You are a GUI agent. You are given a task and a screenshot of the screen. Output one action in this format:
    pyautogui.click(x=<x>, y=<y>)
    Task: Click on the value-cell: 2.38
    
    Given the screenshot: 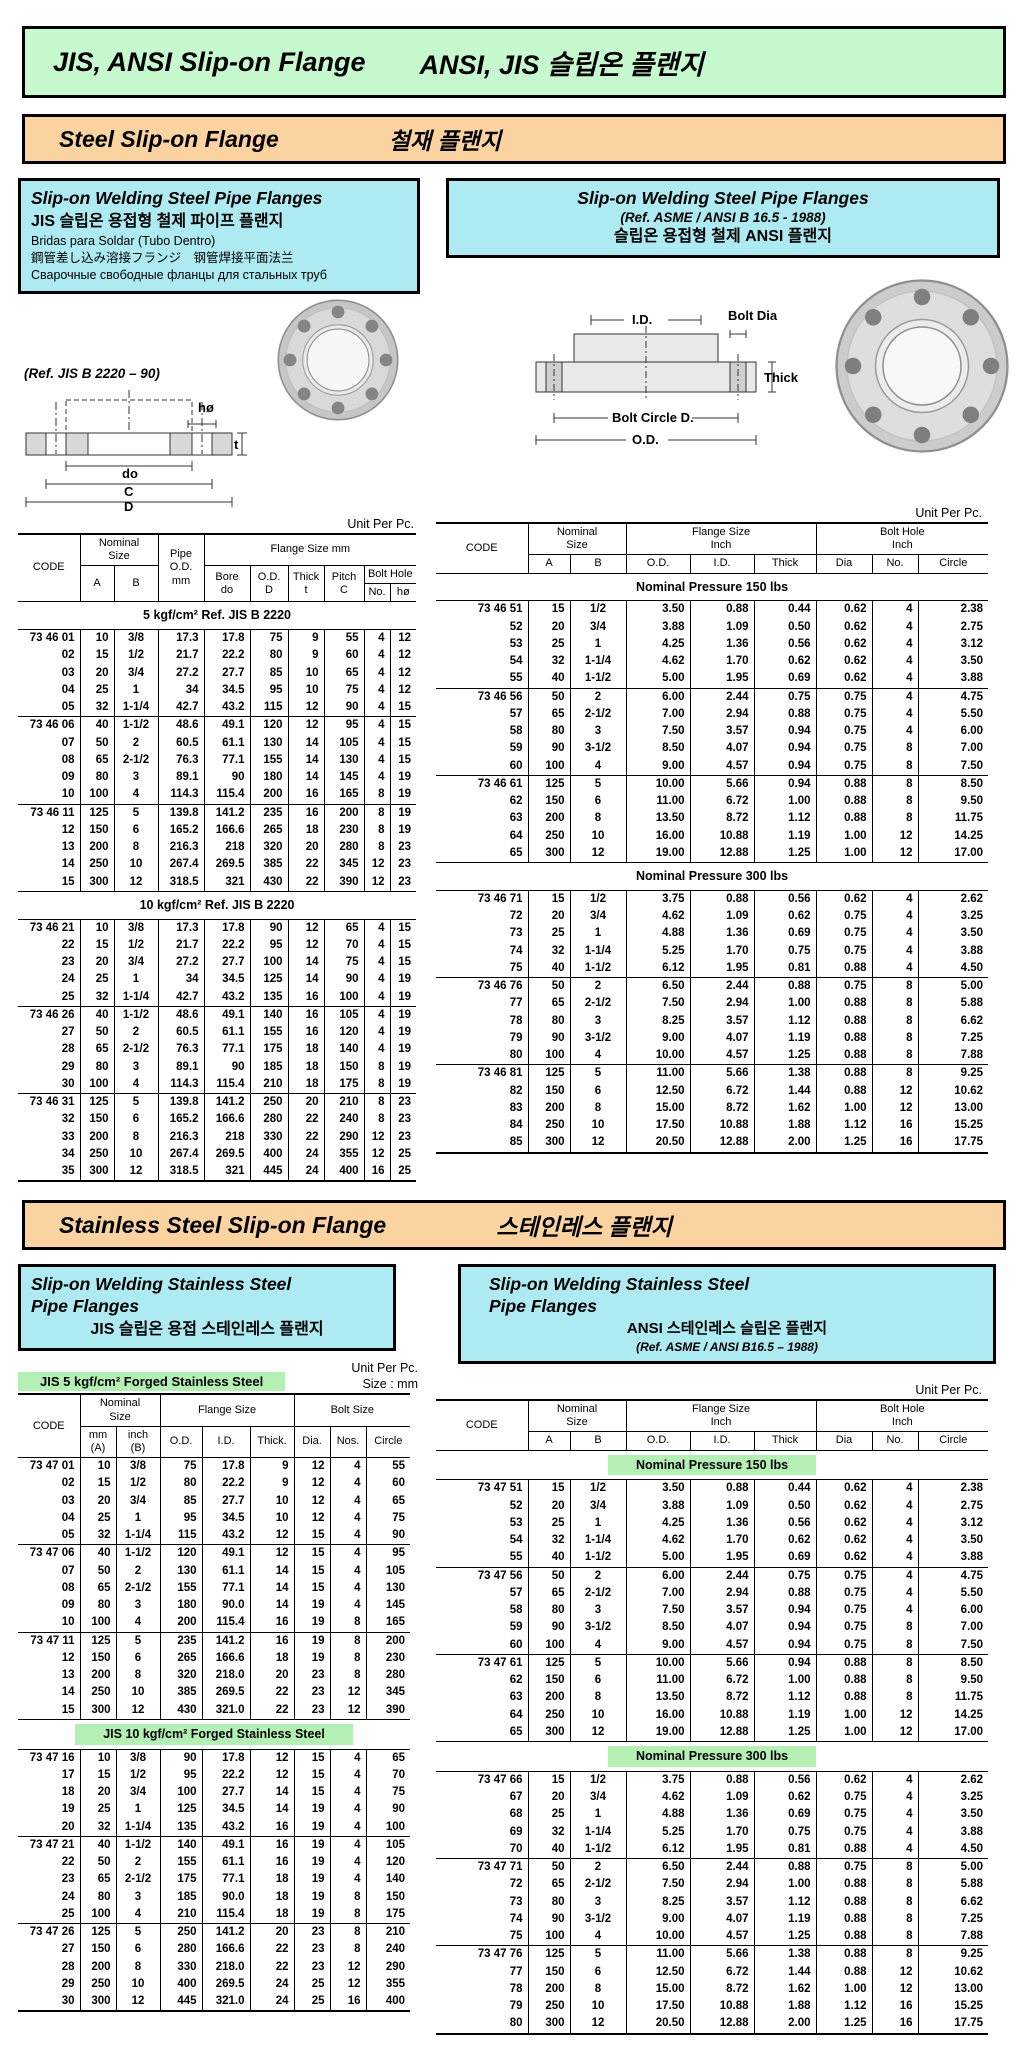 What is the action you would take?
    pyautogui.click(x=953, y=609)
    